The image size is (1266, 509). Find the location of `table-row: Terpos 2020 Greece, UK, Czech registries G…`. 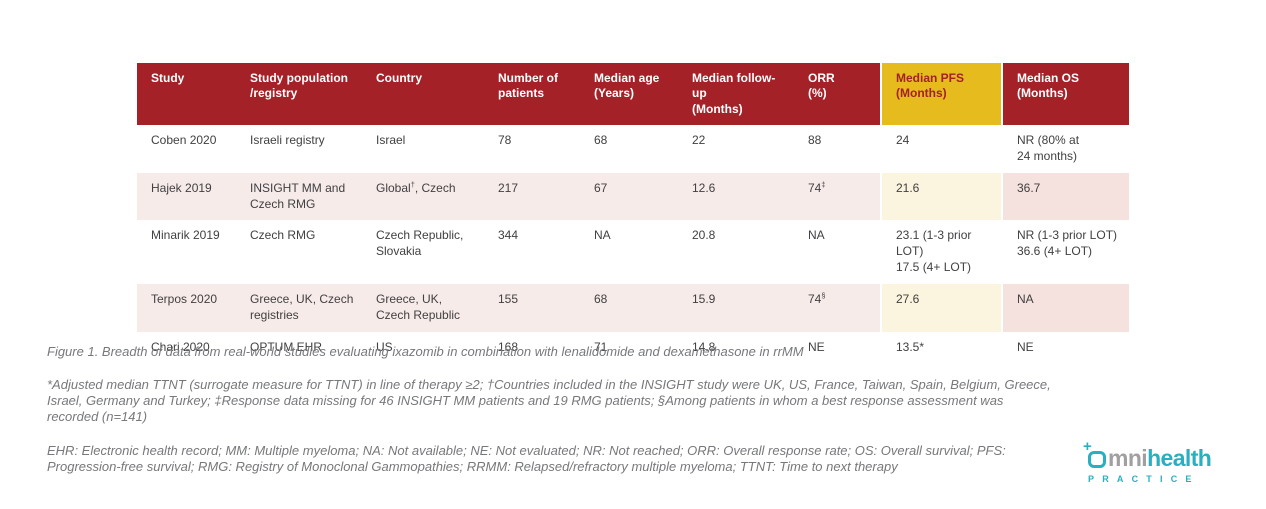

table-row: Terpos 2020 Greece, UK, Czech registries G… is located at coordinates (633, 307).